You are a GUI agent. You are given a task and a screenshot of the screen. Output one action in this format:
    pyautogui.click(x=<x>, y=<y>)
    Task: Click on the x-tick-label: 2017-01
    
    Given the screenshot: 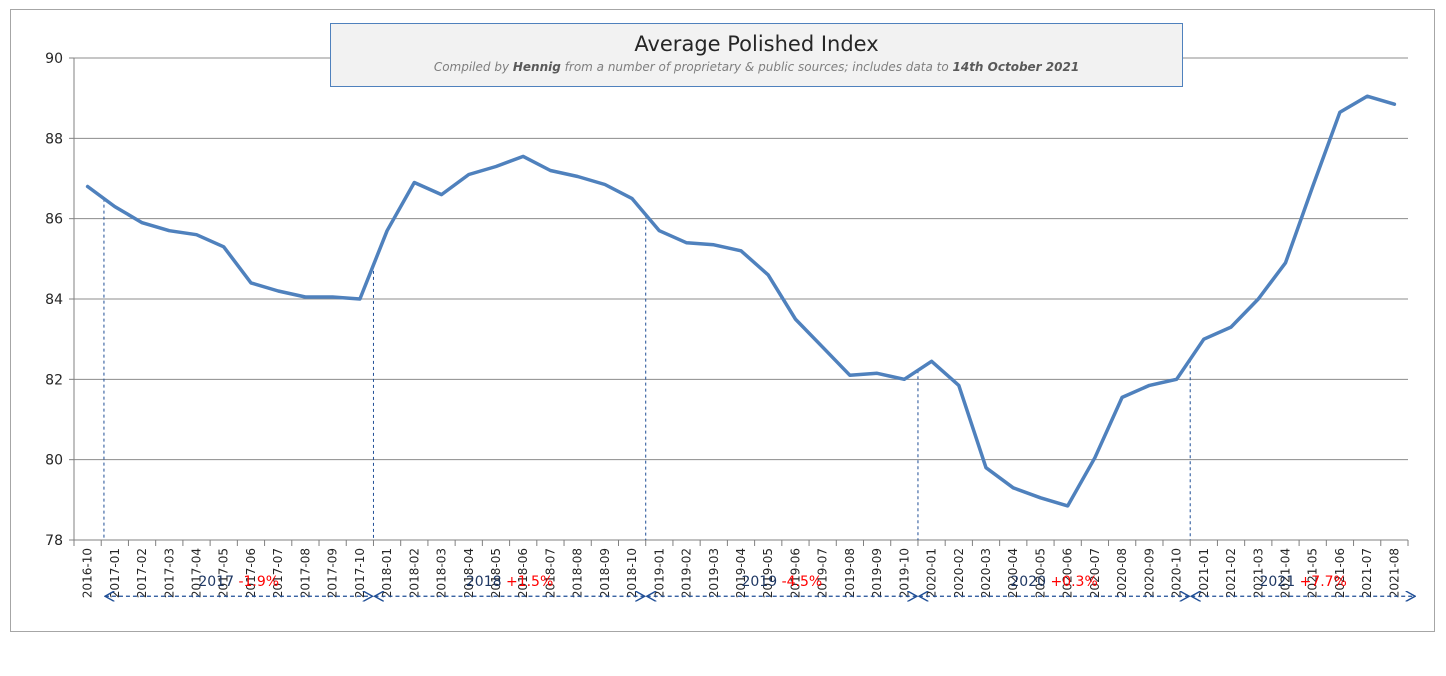 What is the action you would take?
    pyautogui.click(x=115, y=573)
    